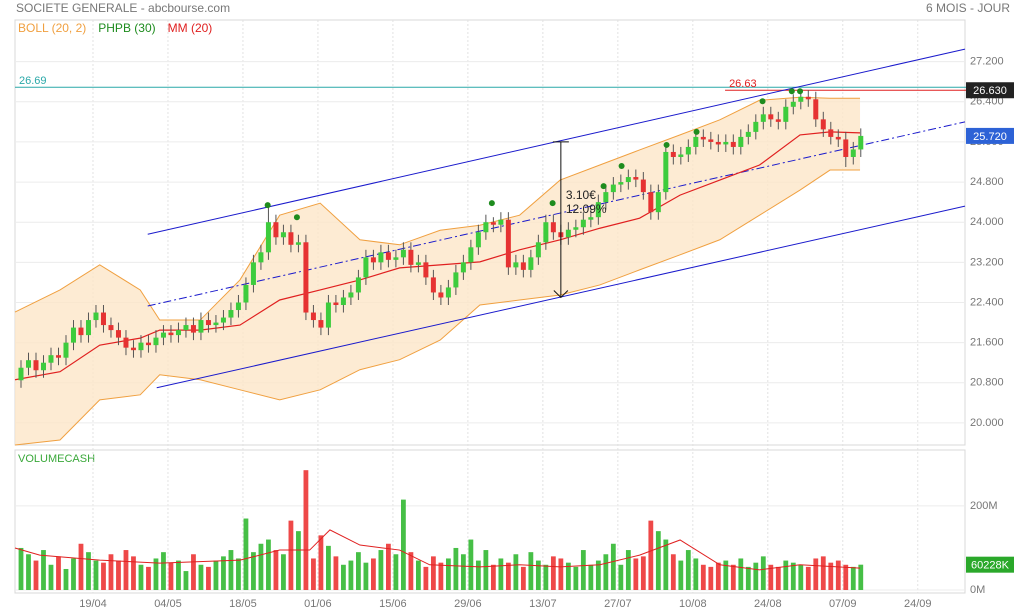 This screenshot has height=614, width=1014. Describe the element at coordinates (618, 604) in the screenshot. I see `x-tick-label: 27/07` at that location.